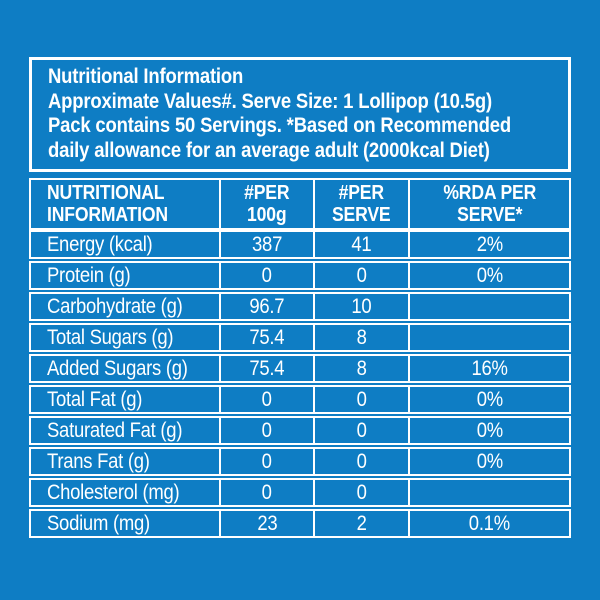 The image size is (600, 600). I want to click on per-serve-cell: 41, so click(362, 244).